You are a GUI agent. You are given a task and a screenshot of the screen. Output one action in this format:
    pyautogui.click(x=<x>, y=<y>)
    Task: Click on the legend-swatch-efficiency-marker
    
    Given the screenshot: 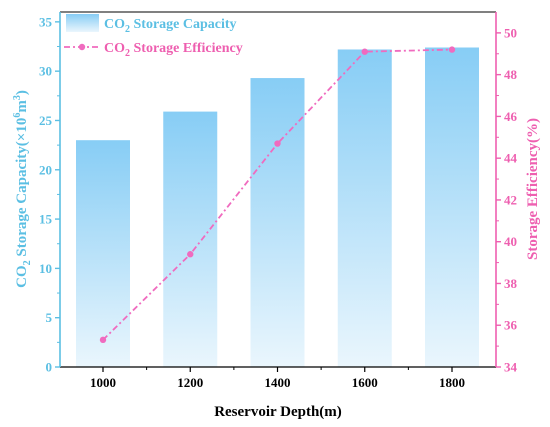 What is the action you would take?
    pyautogui.click(x=82, y=47)
    